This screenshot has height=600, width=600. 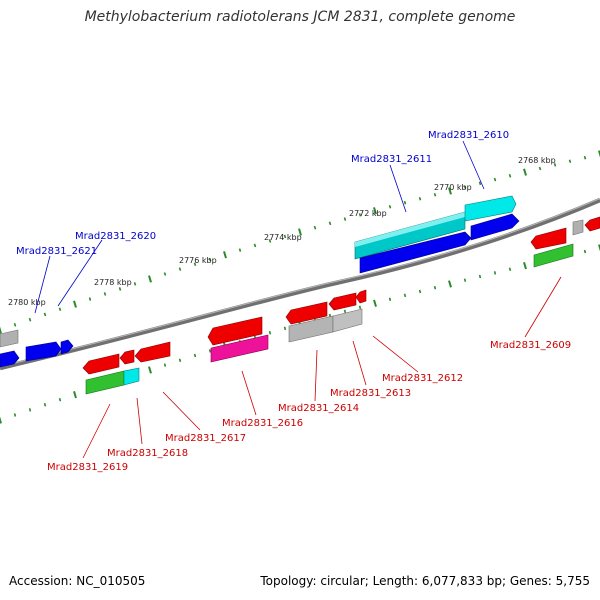 What do you see at coordinates (391, 159) in the screenshot?
I see `gene-label: Mrad2831_2611` at bounding box center [391, 159].